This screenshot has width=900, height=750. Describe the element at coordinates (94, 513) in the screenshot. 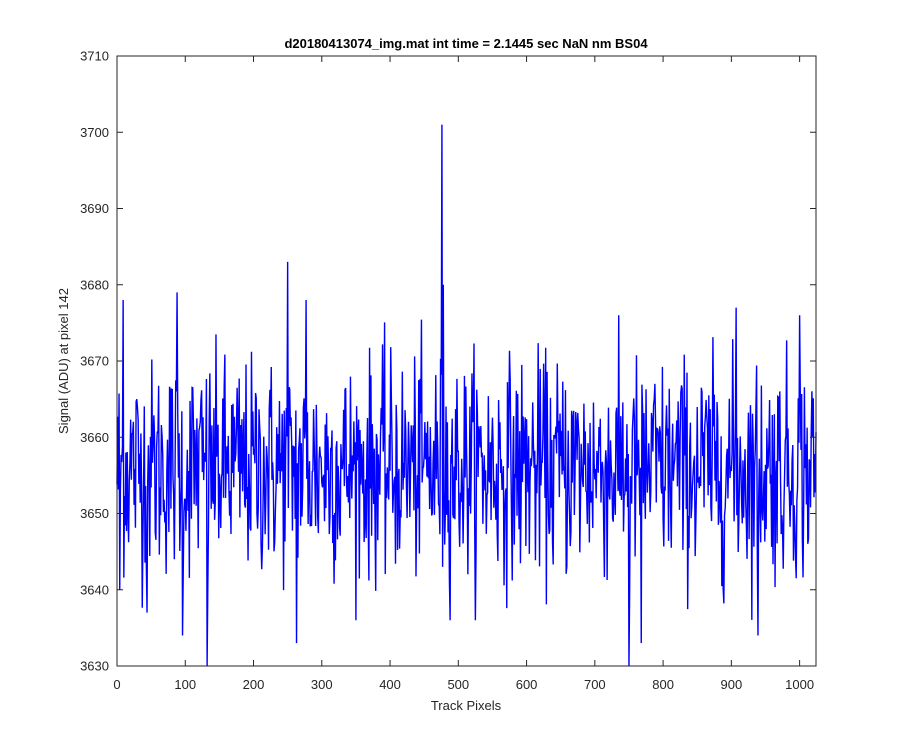

I see `y-tick-label: 3650` at that location.